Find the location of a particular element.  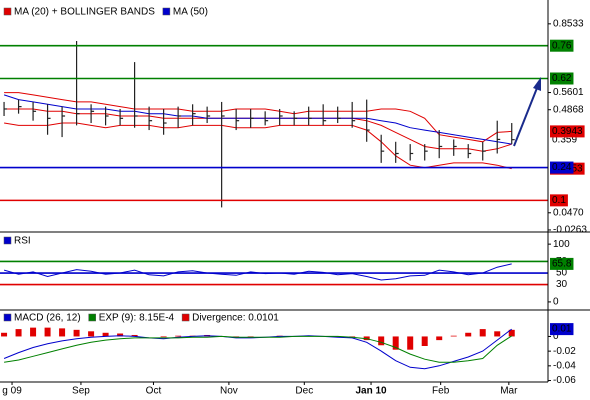

y-tick-label: -0.06 is located at coordinates (564, 380).